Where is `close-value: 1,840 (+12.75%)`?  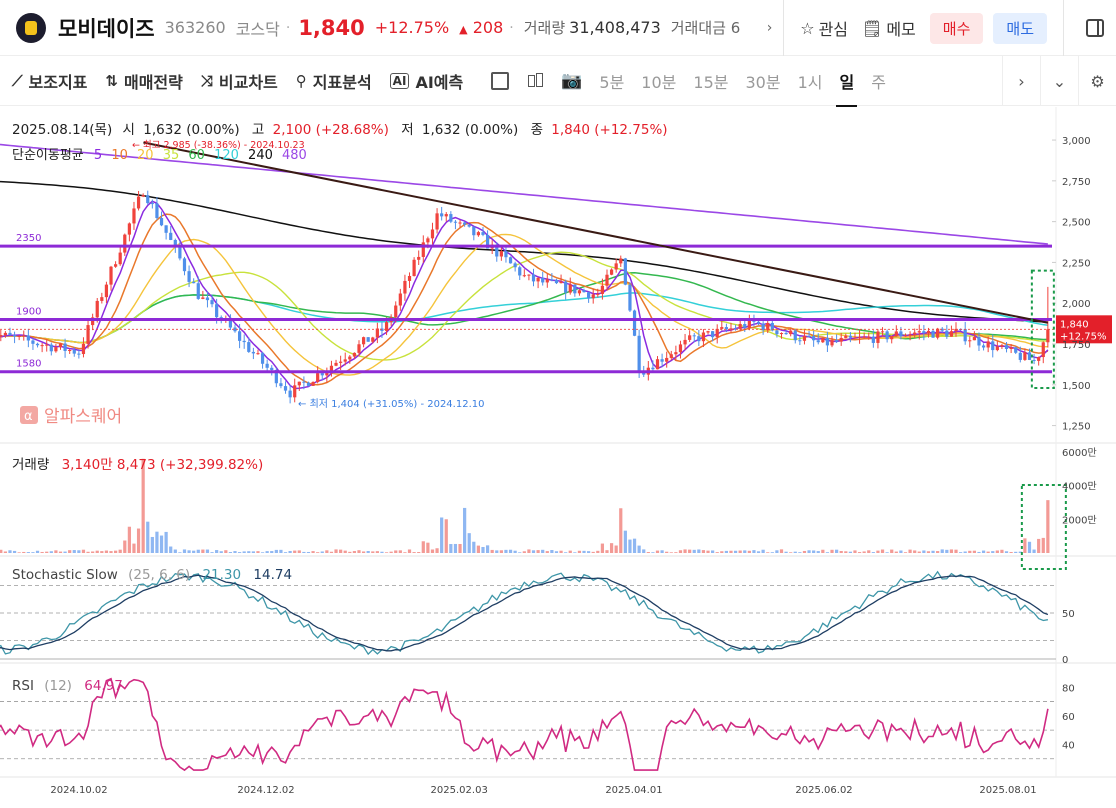 close-value: 1,840 (+12.75%) is located at coordinates (609, 130).